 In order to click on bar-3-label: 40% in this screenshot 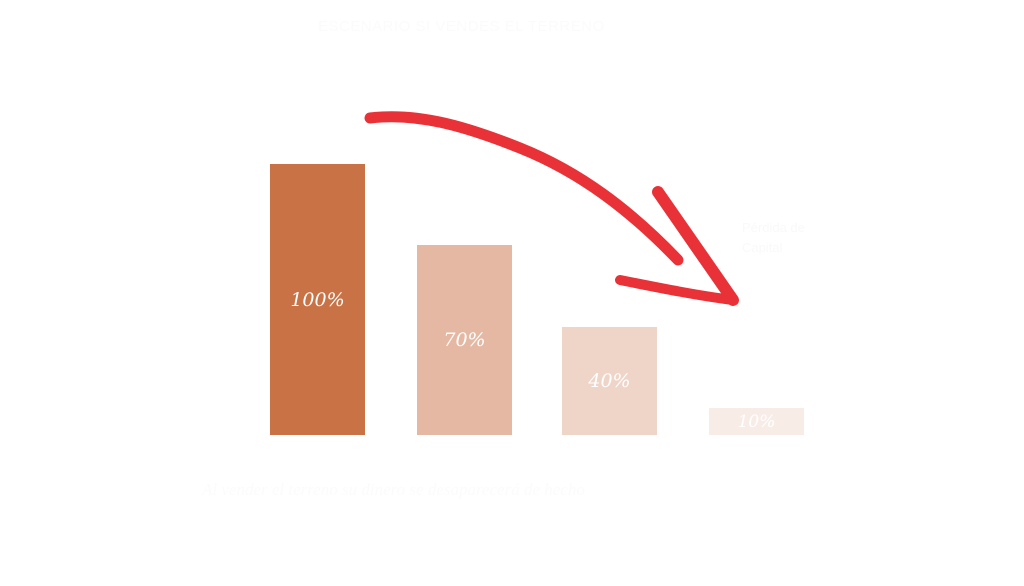, I will do `click(609, 381)`.